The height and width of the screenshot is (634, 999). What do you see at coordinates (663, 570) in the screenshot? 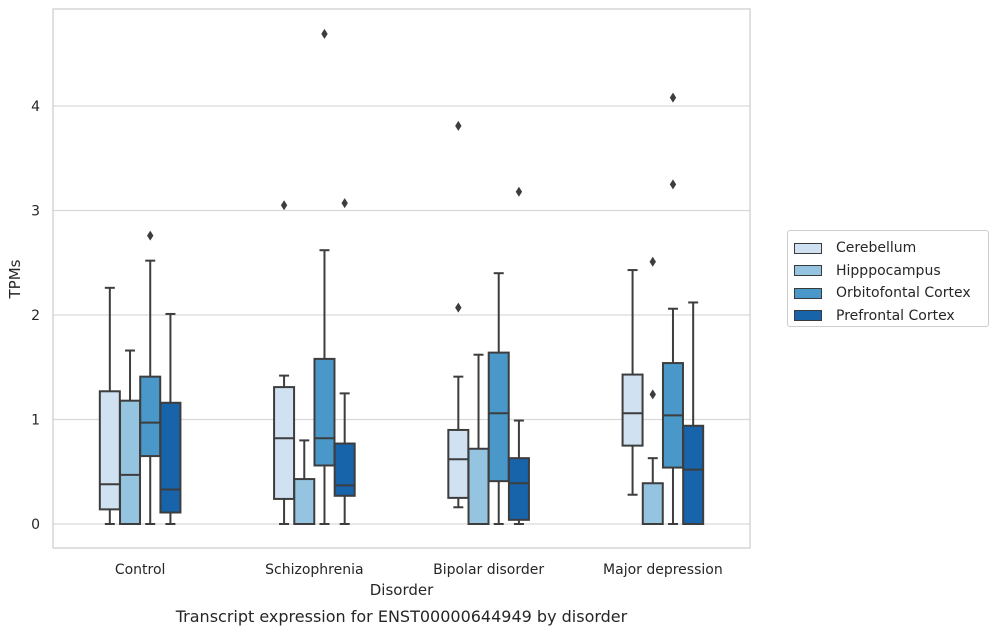
I see `x-tick-label: Major depression` at bounding box center [663, 570].